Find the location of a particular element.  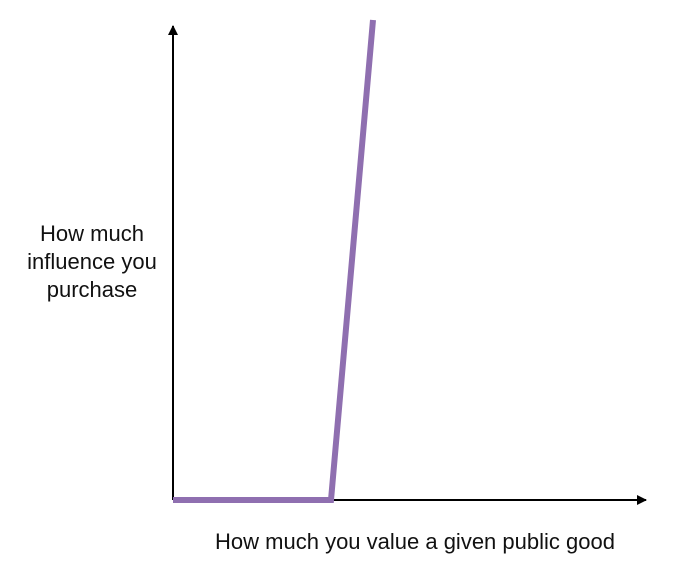

y-axis-label-line-2: influence you is located at coordinates (92, 261).